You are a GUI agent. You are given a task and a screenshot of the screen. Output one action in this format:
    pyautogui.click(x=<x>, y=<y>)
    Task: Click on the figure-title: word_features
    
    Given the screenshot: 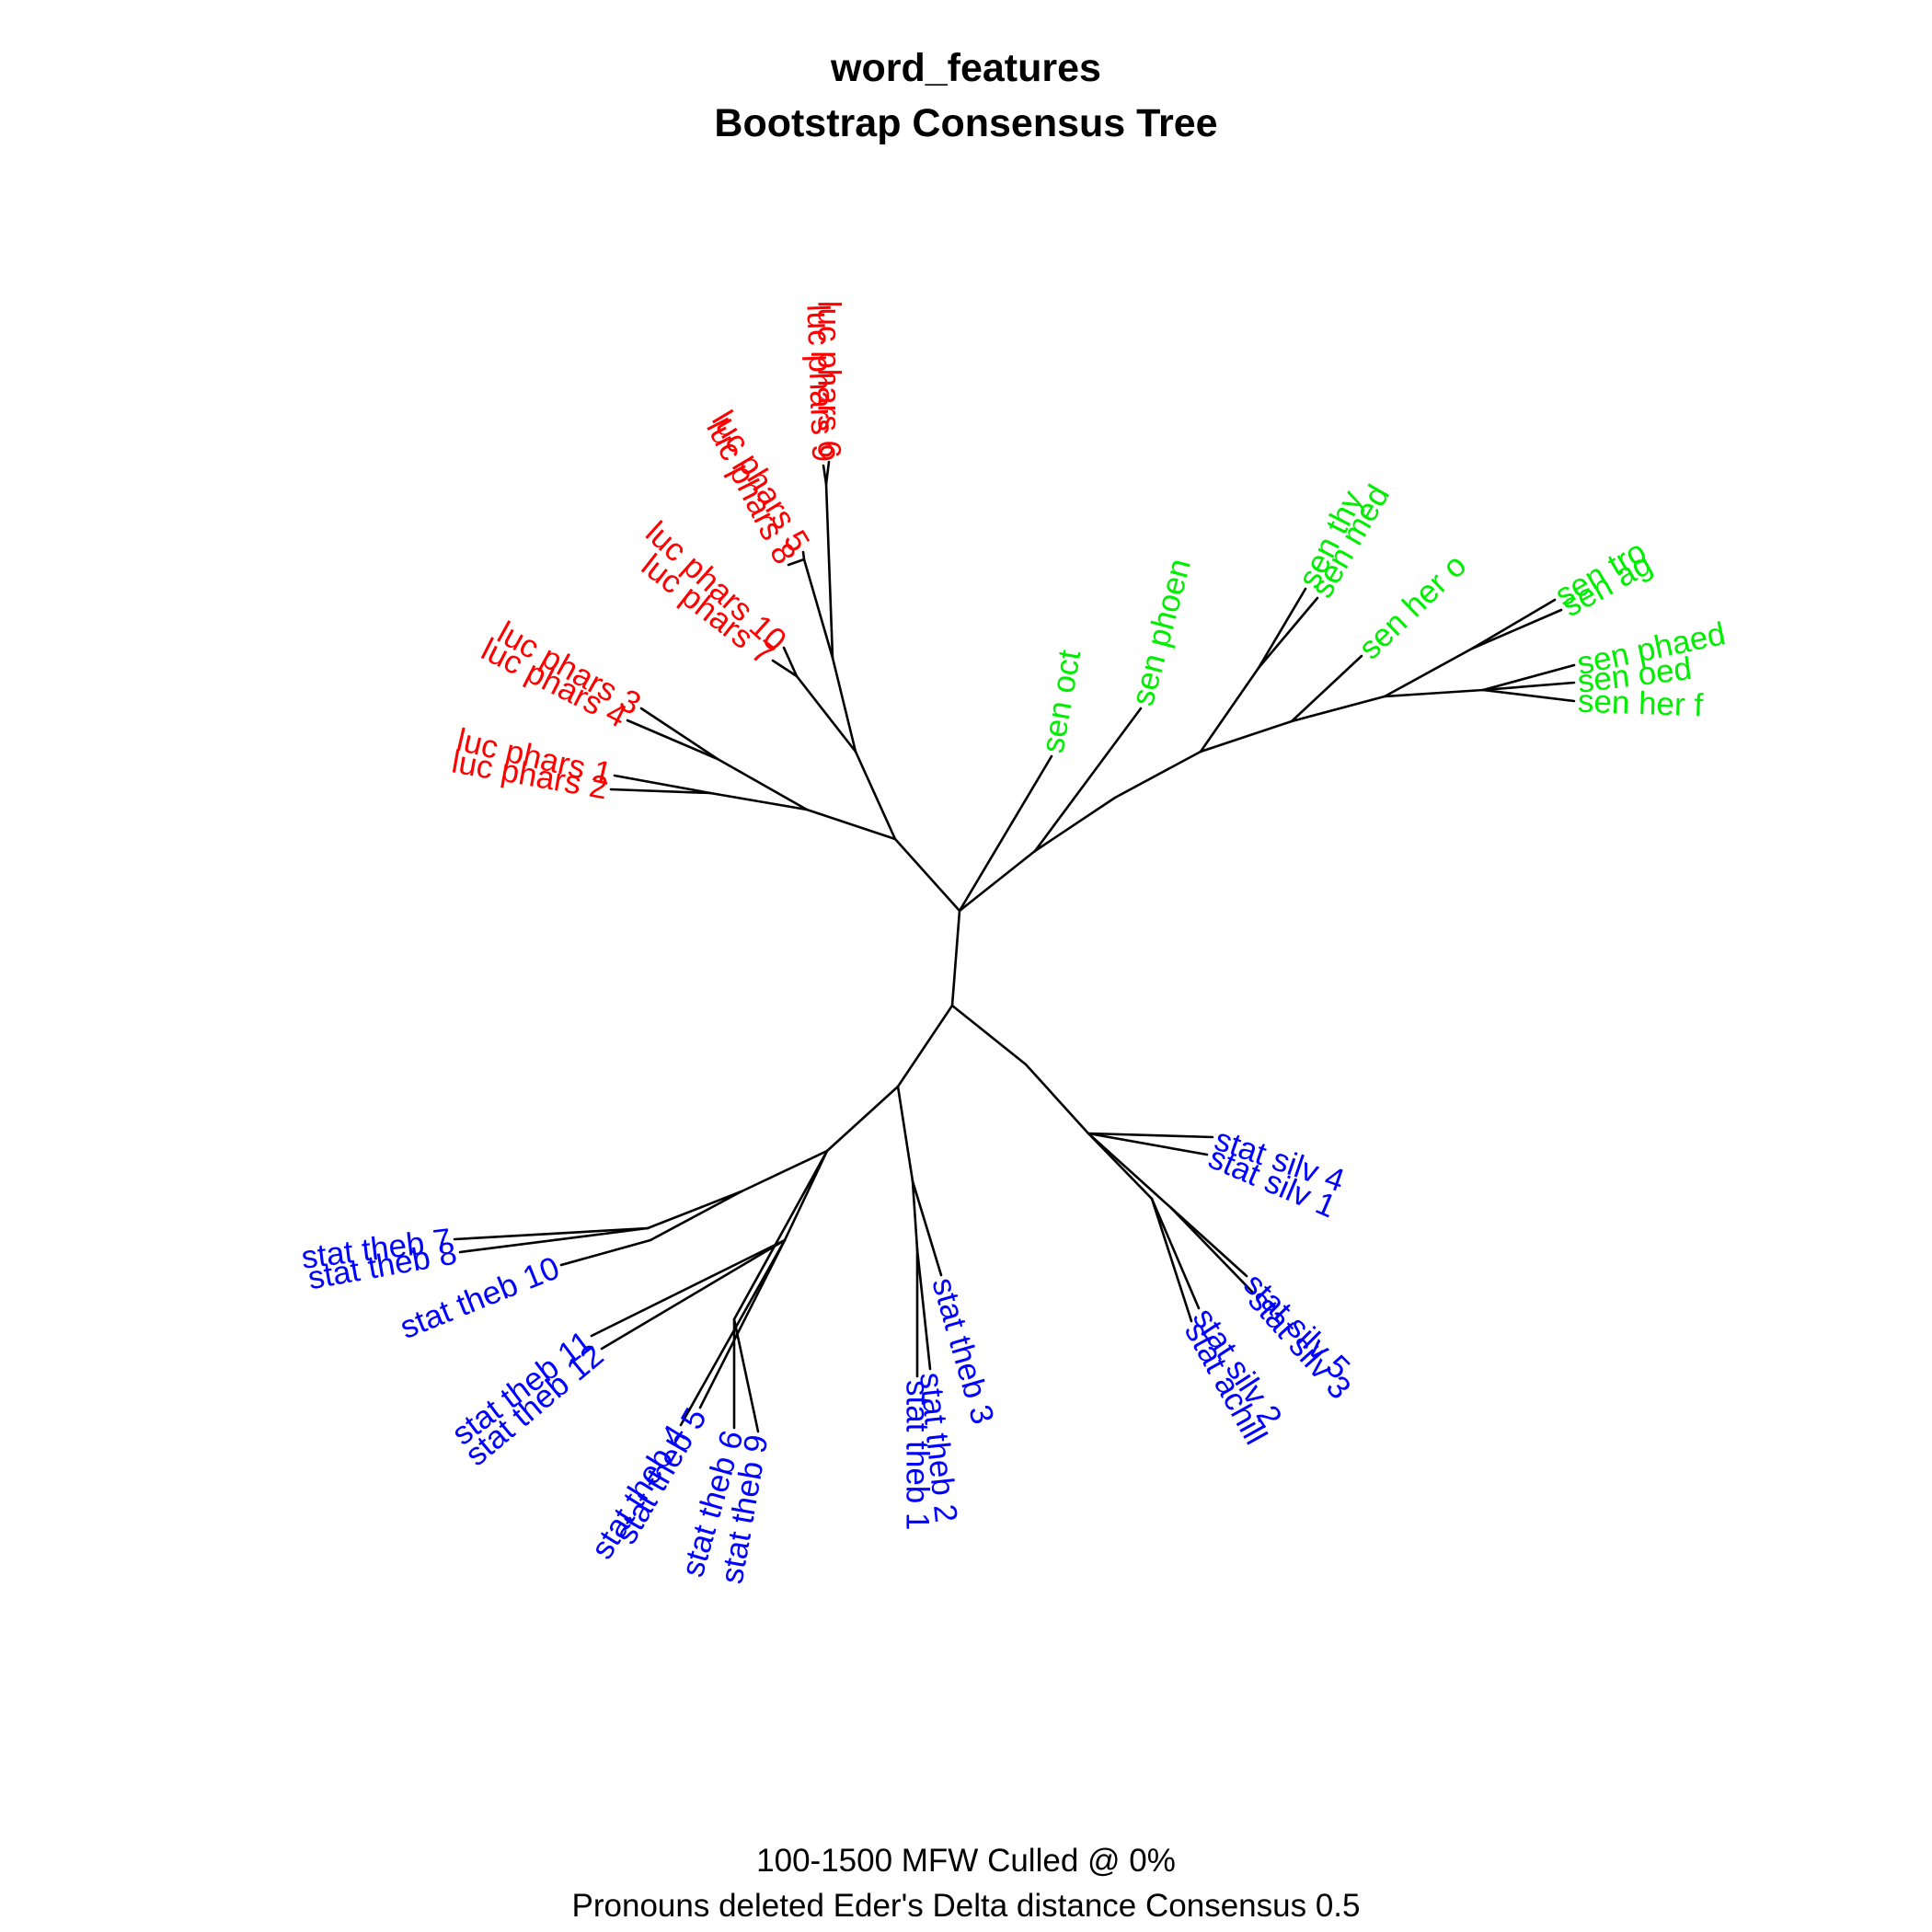 What is the action you would take?
    pyautogui.click(x=965, y=68)
    